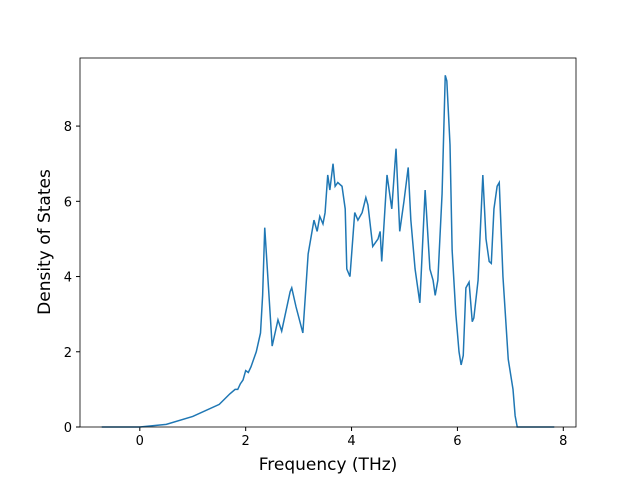 This screenshot has width=640, height=480. I want to click on y-axis-label: Density of States, so click(45, 242).